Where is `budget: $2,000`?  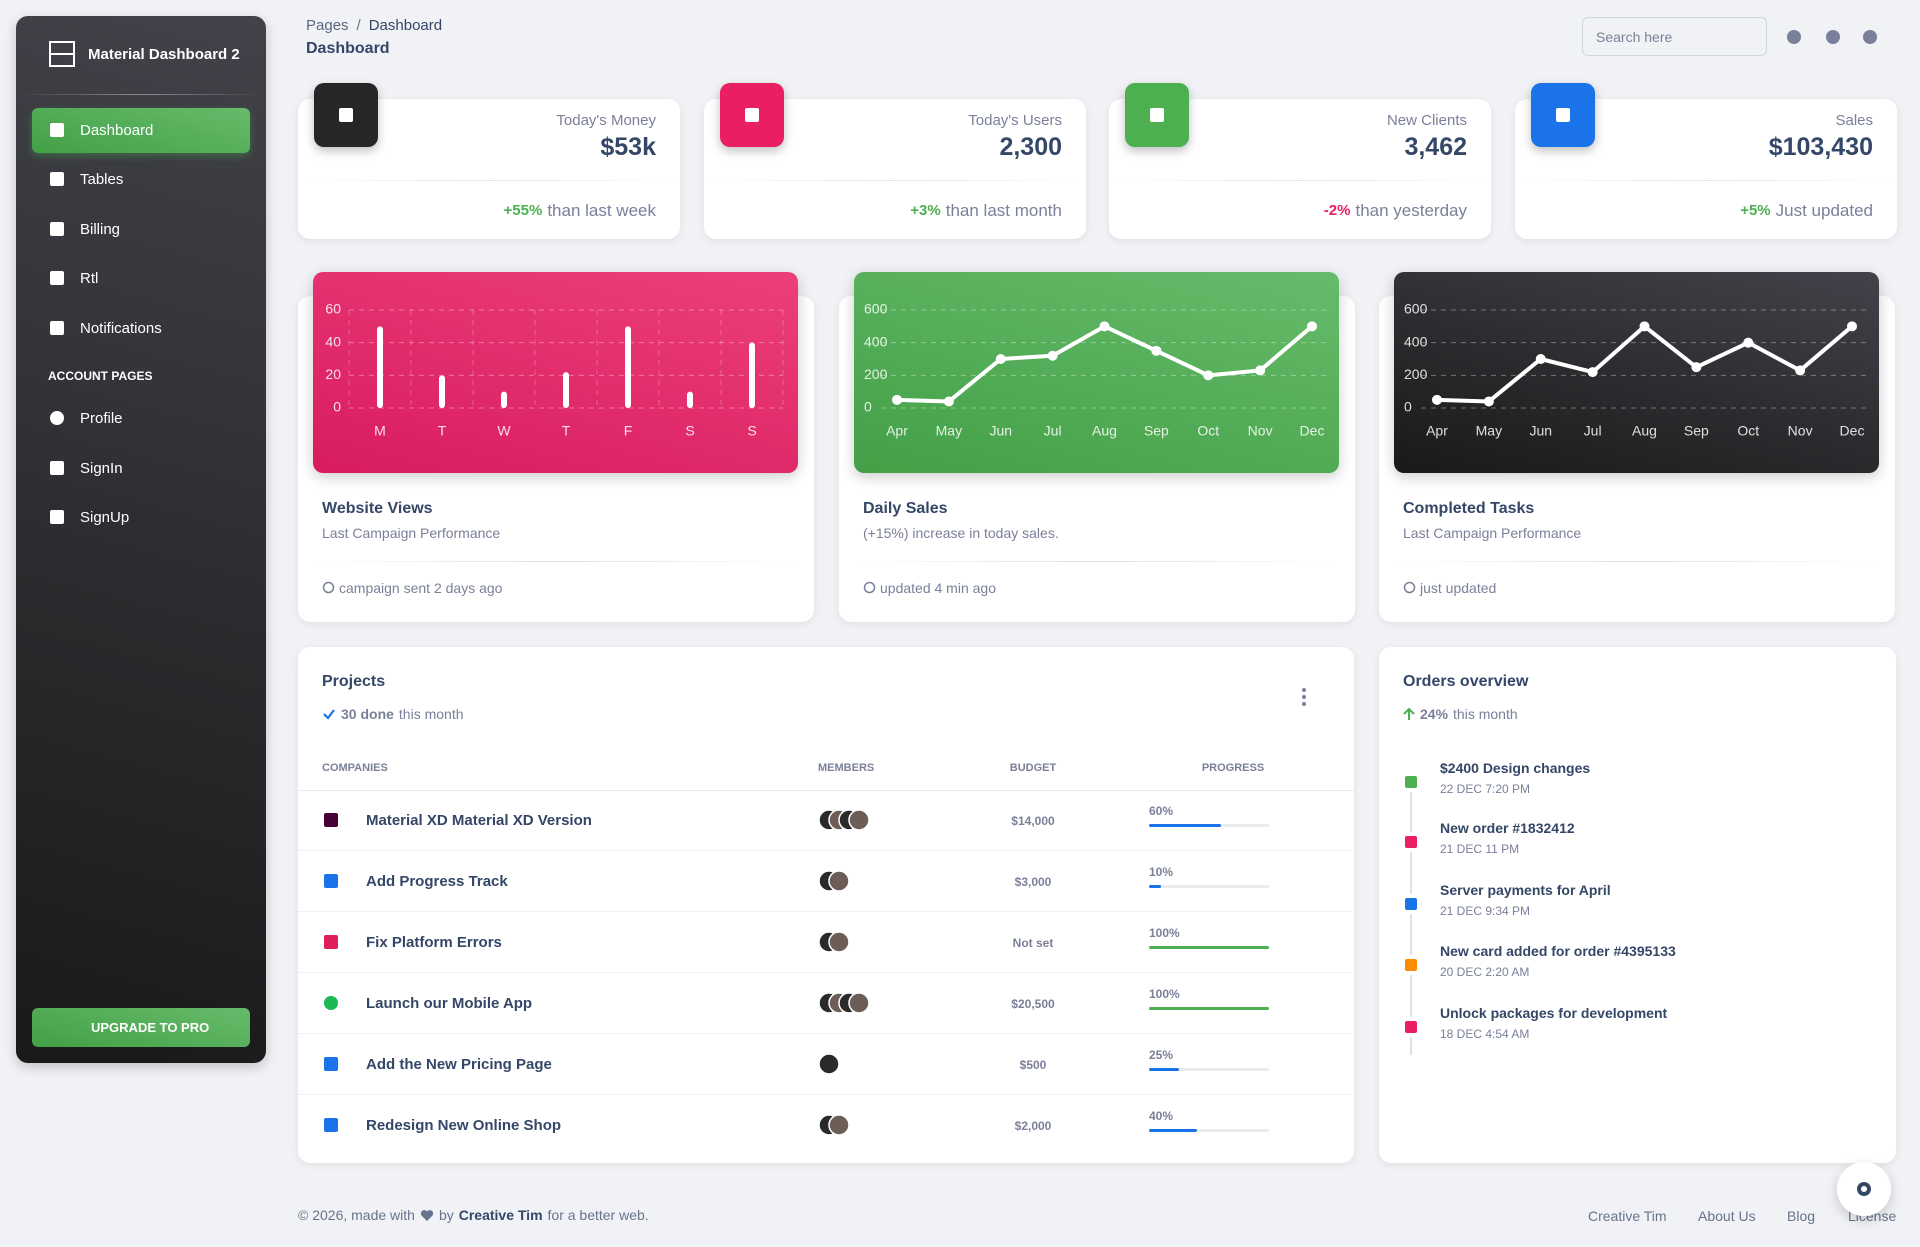
budget: $2,000 is located at coordinates (1033, 1126).